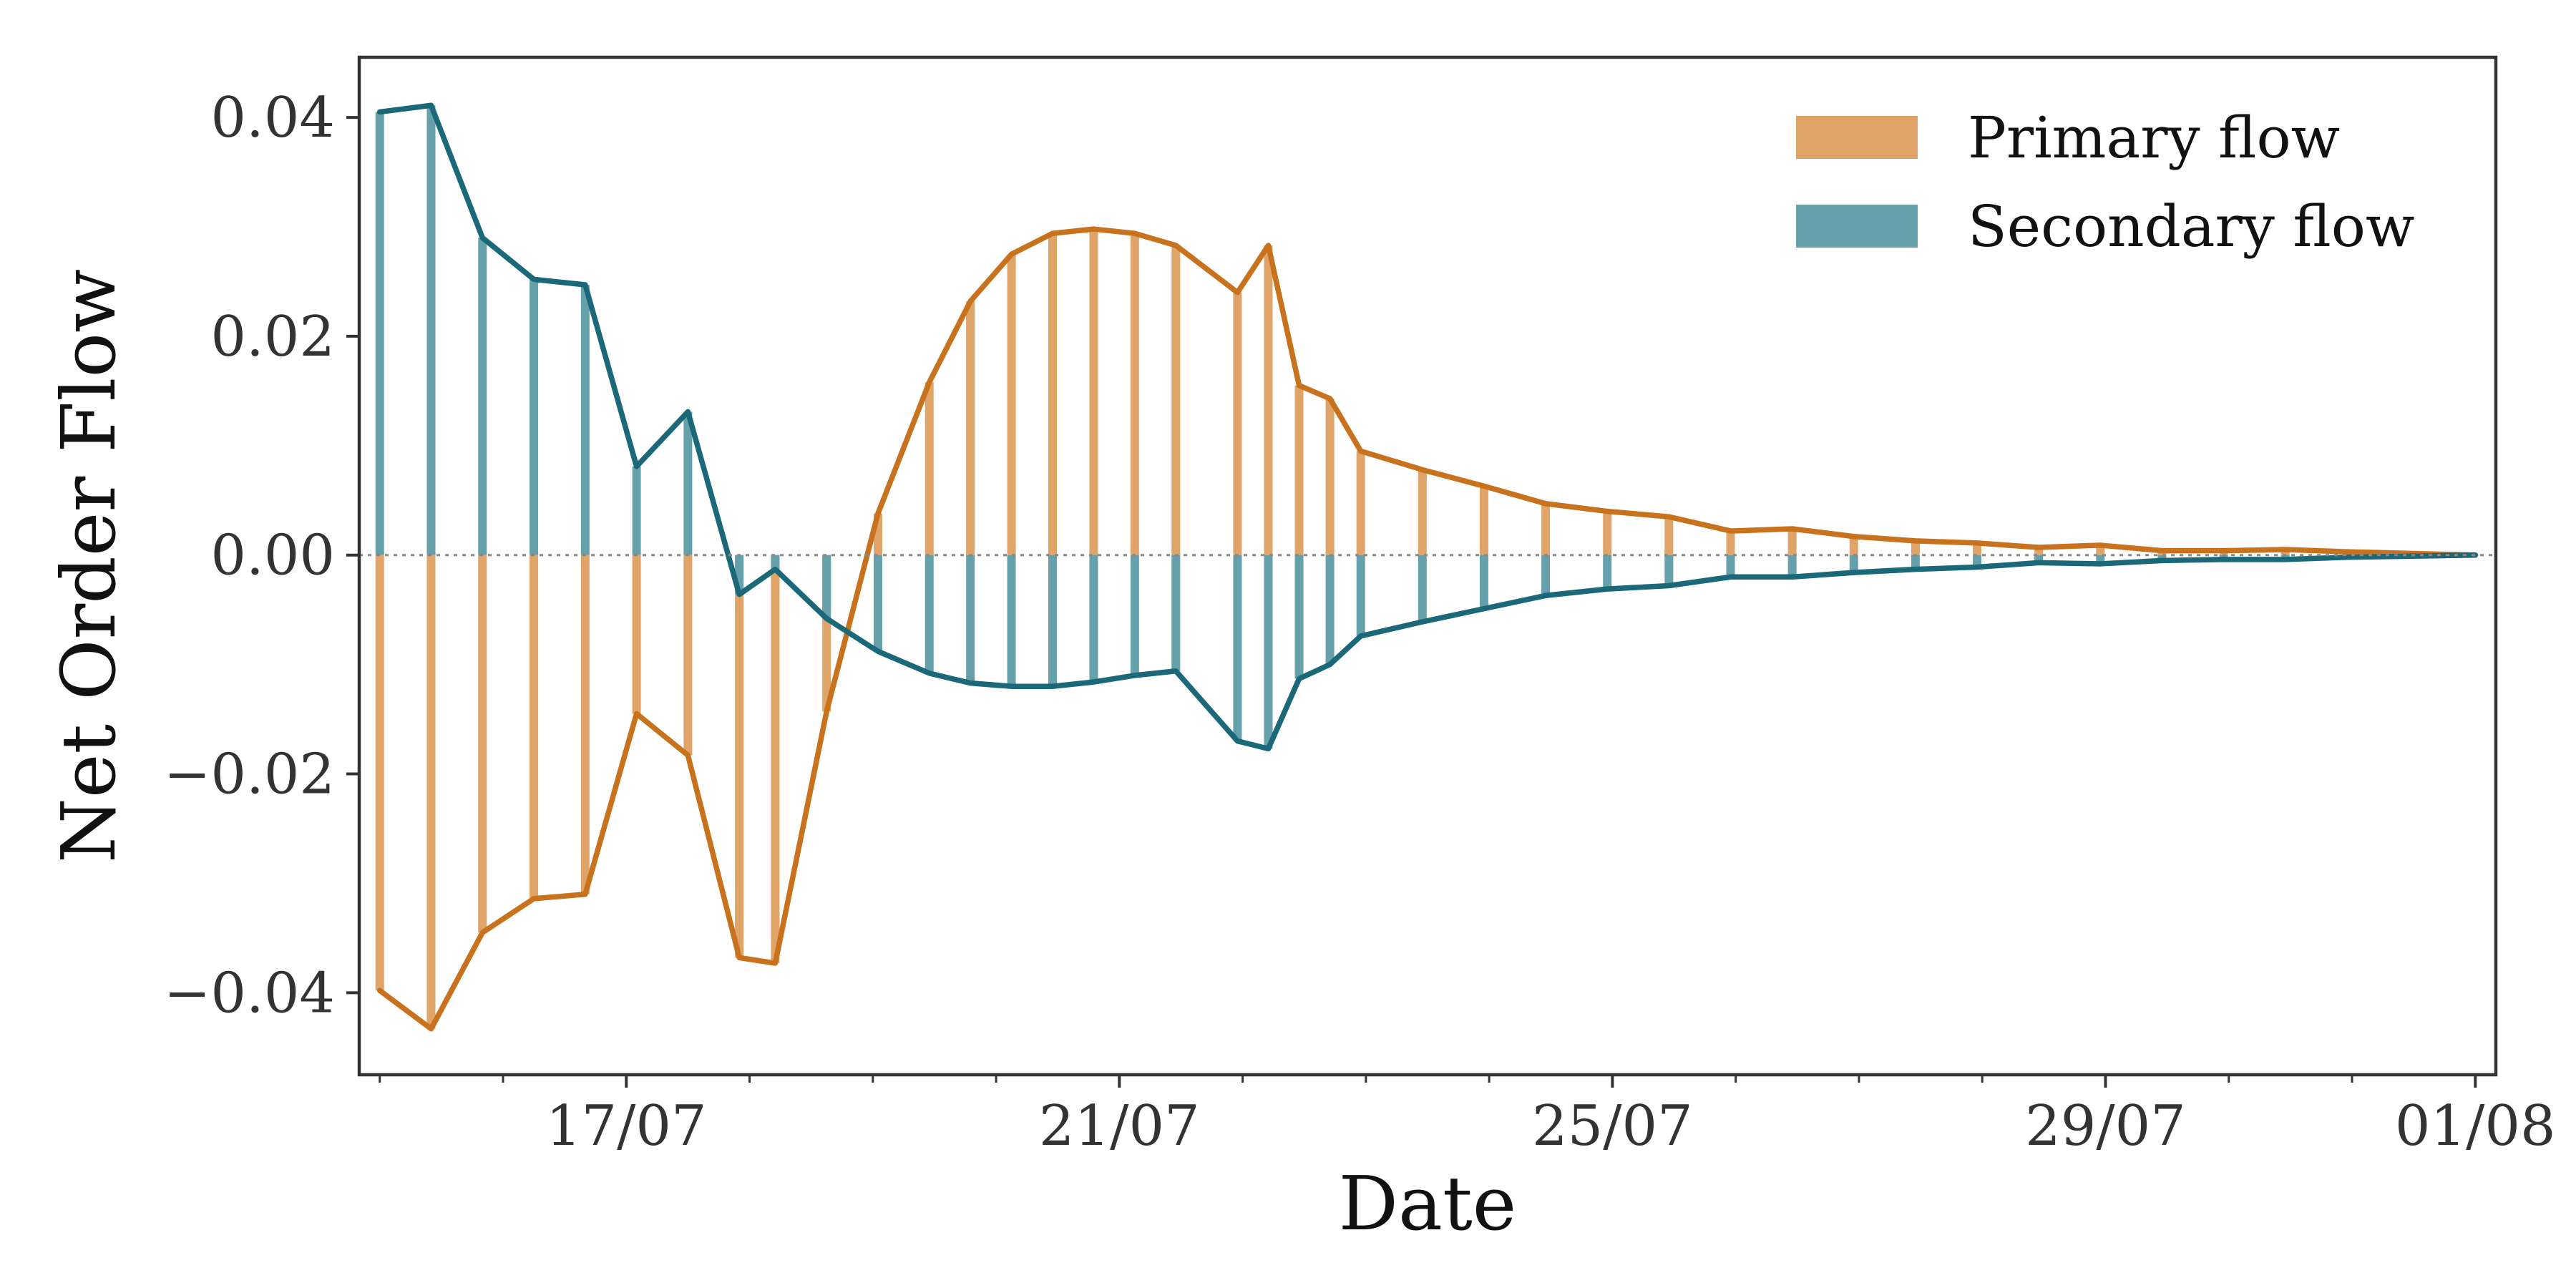 The width and height of the screenshot is (2576, 1288). Describe the element at coordinates (2191, 226) in the screenshot. I see `legend-label-secondary-flow: Secondary flow` at that location.